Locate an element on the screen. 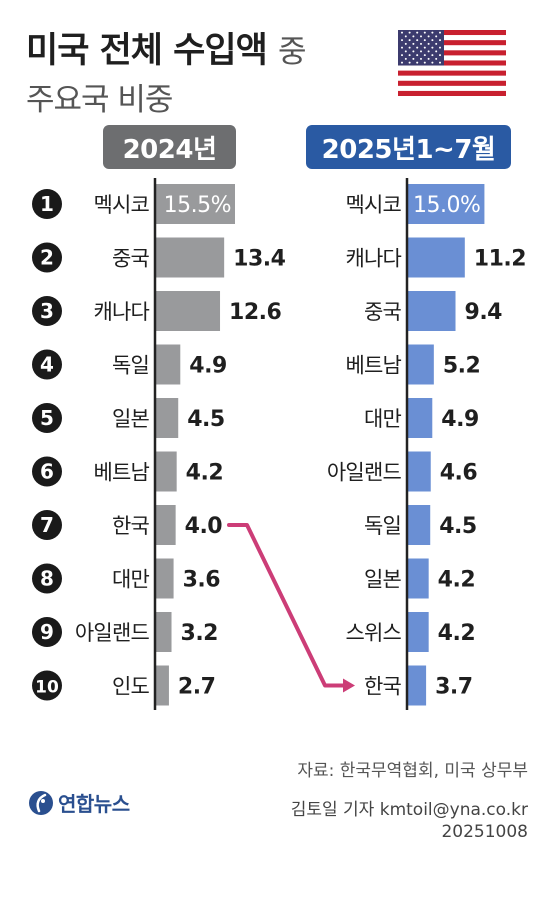  value-label: 15.5% is located at coordinates (197, 205).